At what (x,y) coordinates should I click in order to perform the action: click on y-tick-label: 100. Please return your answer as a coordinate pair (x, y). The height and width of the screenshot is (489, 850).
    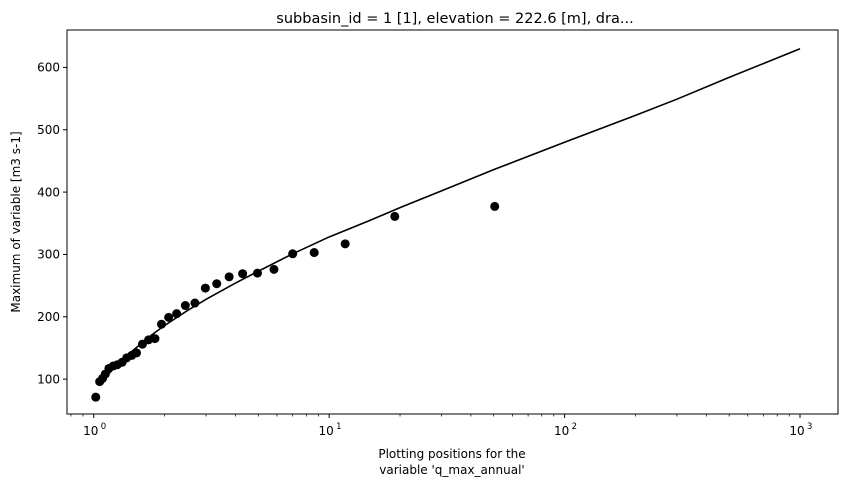
    Looking at the image, I should click on (48, 379).